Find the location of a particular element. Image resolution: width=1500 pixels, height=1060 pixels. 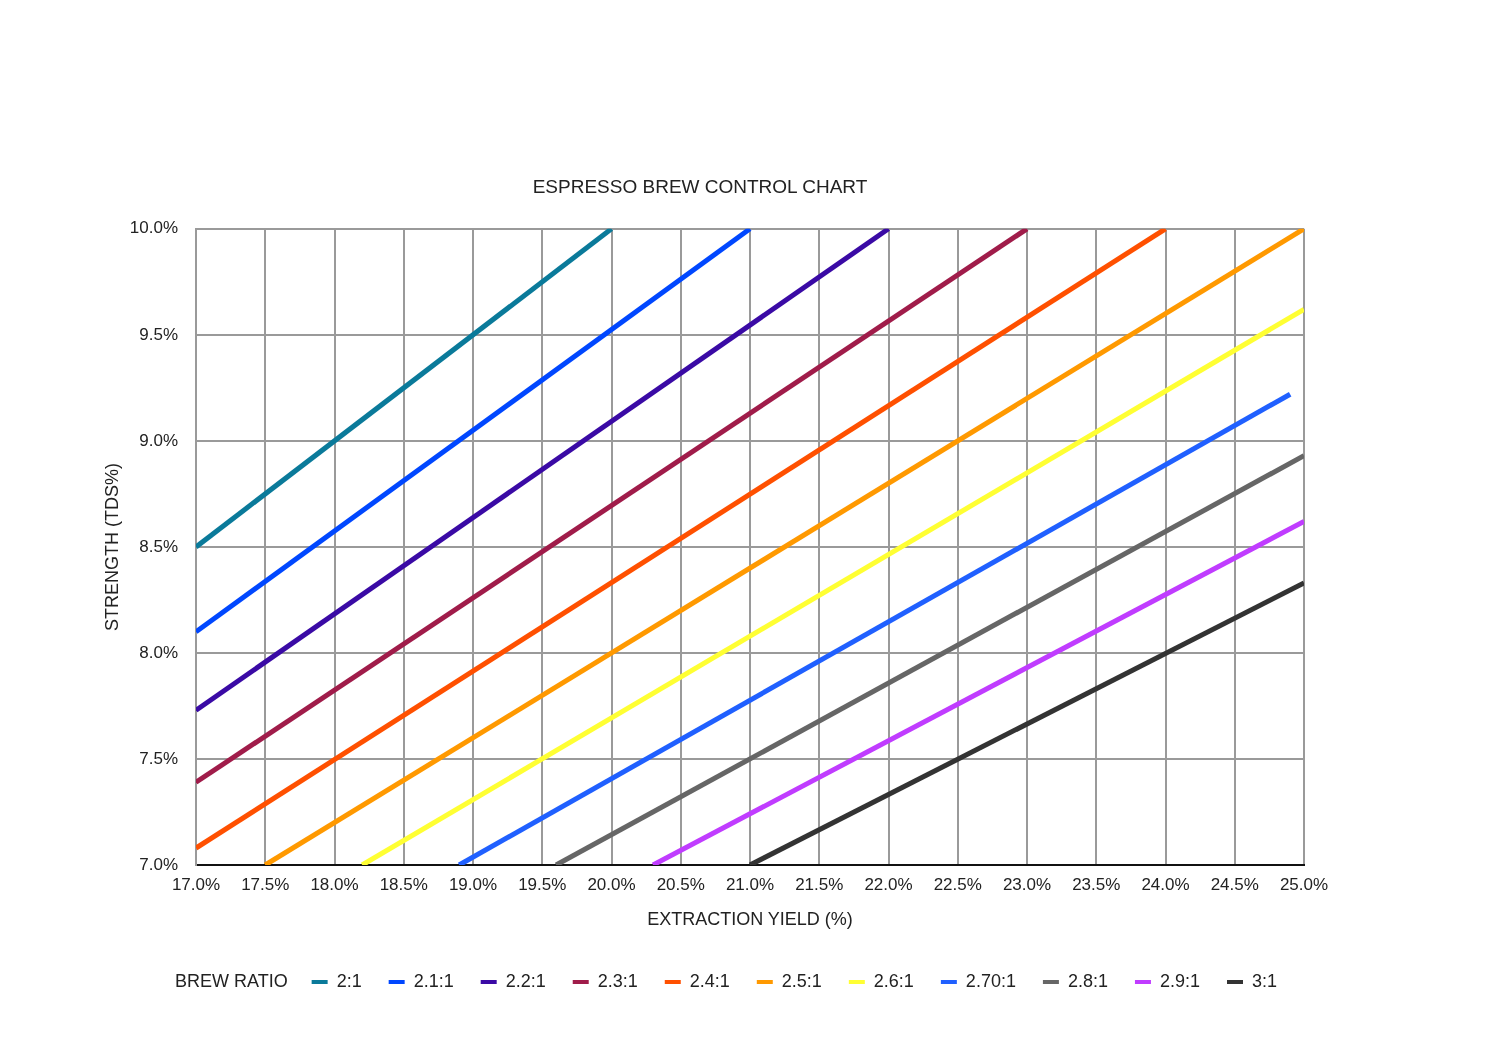

x-tick-label: 19.0% is located at coordinates (473, 884).